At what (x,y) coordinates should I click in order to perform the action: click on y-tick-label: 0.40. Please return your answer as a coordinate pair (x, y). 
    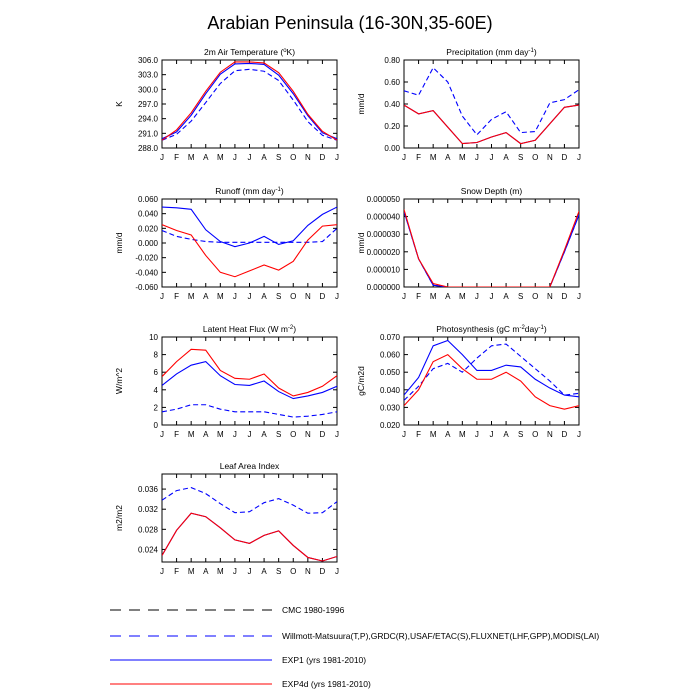
    Looking at the image, I should click on (392, 104).